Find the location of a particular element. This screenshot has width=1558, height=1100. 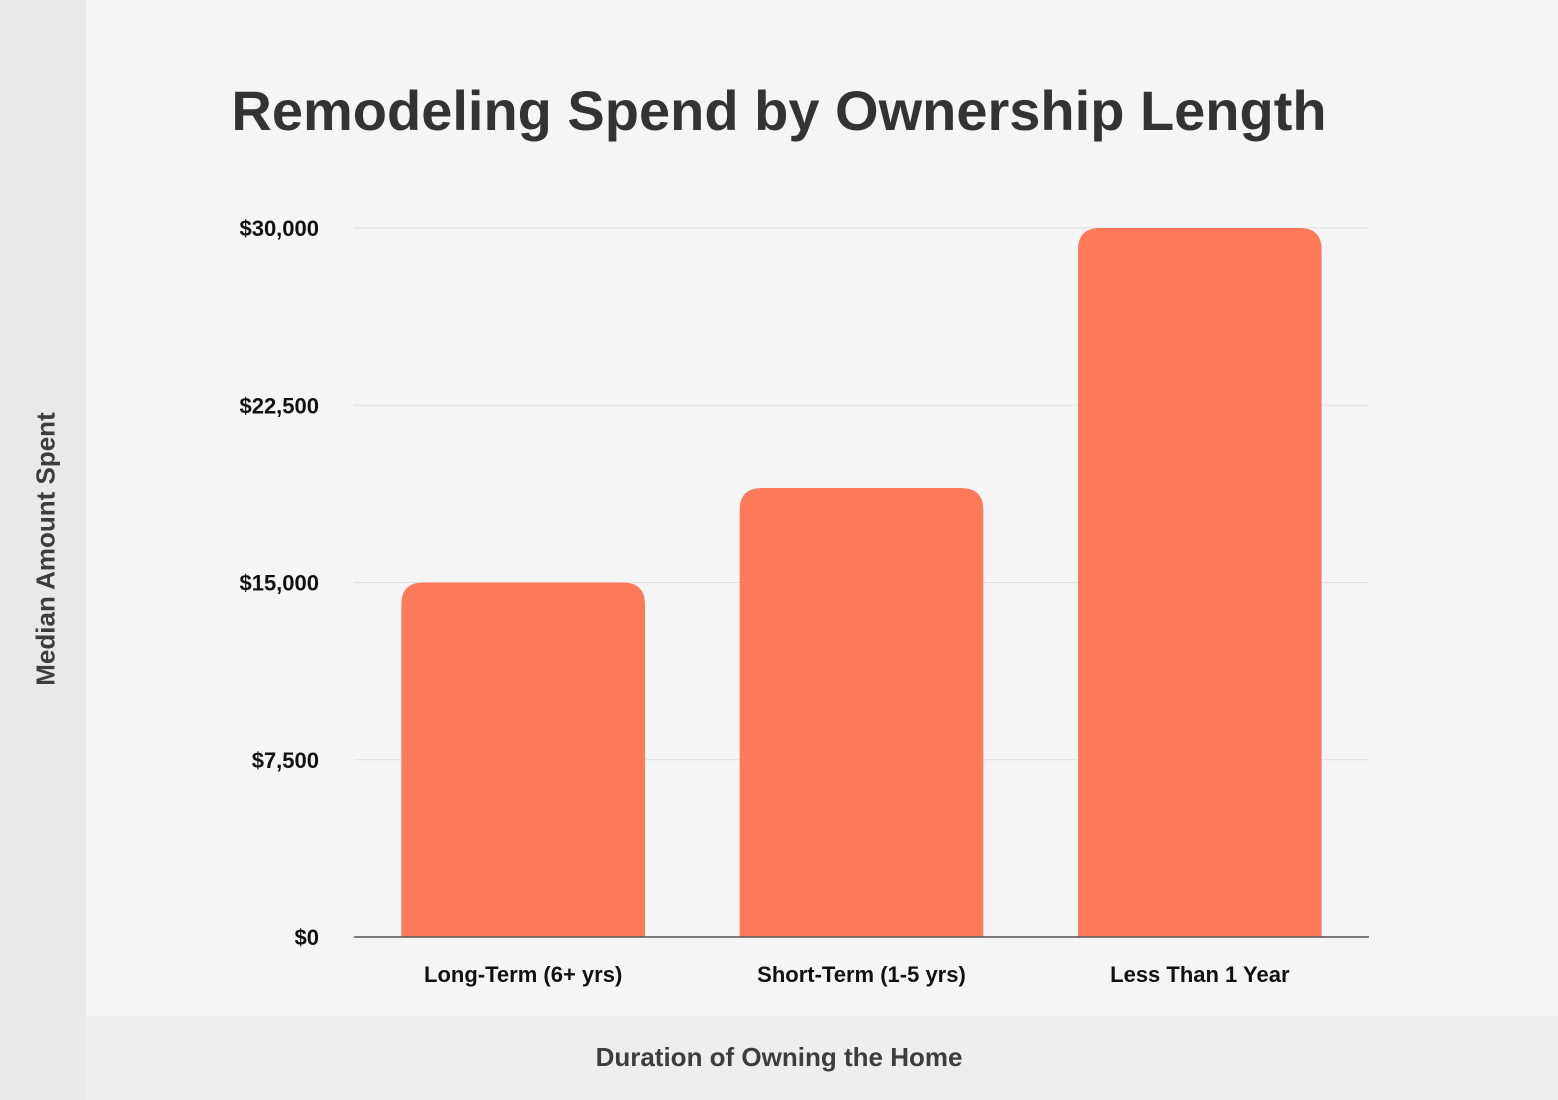

y-tick-label: $15,000 is located at coordinates (279, 583).